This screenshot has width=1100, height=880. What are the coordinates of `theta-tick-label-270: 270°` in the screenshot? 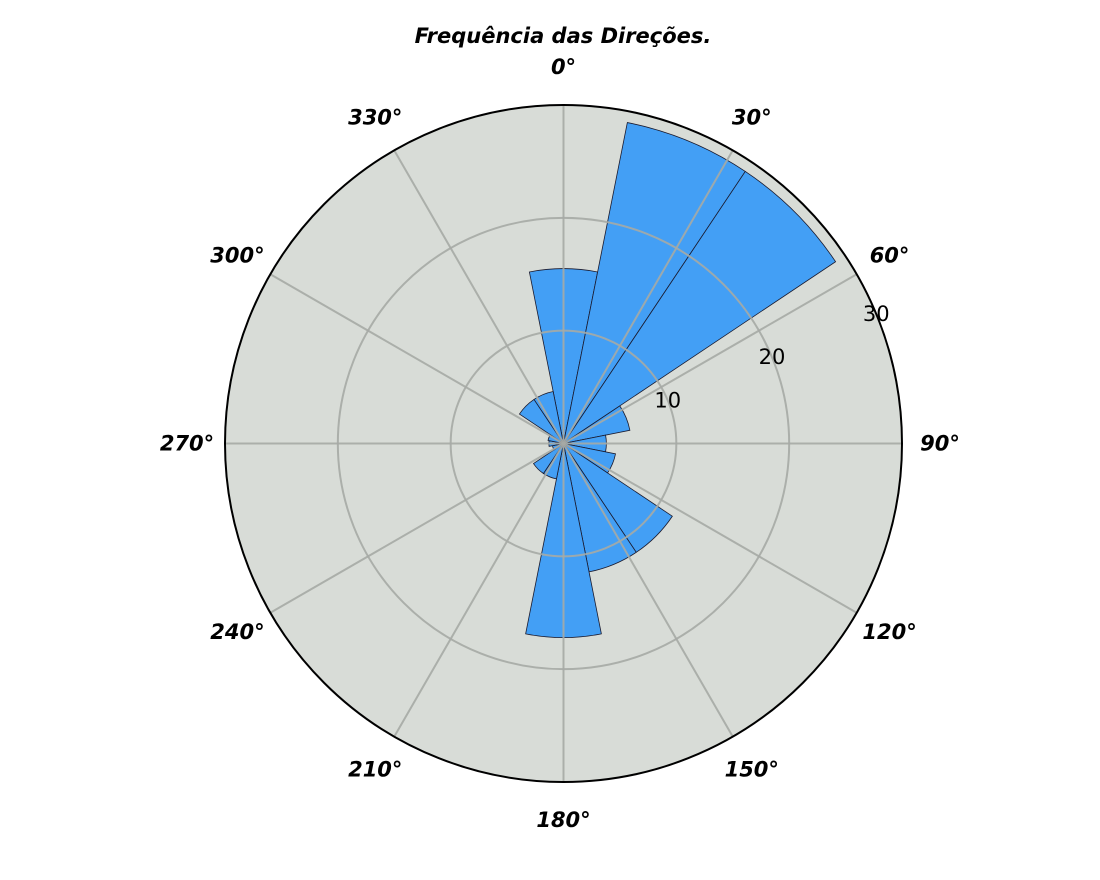 It's located at (187, 444).